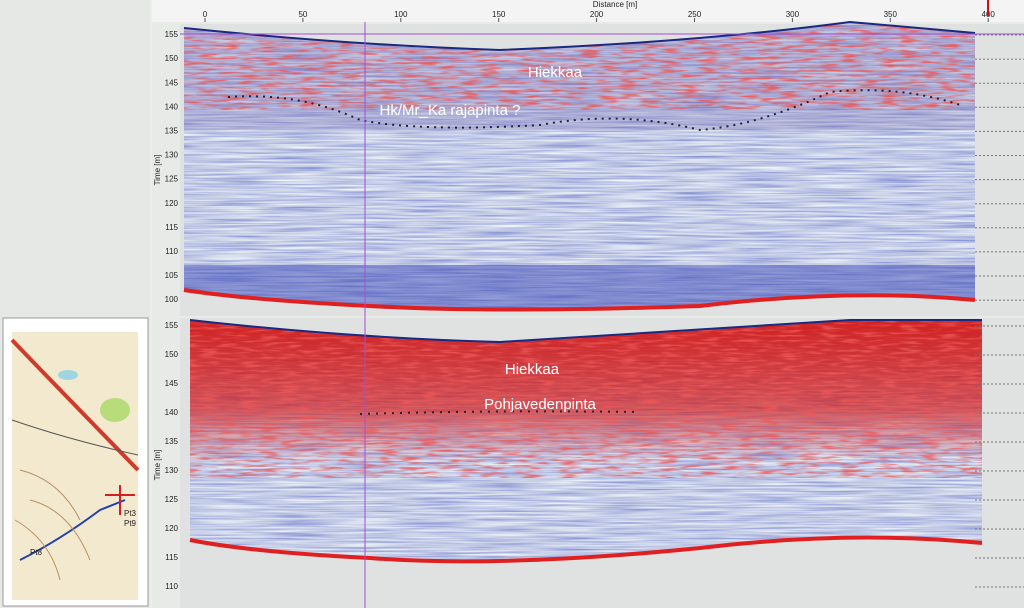 Image resolution: width=1024 pixels, height=608 pixels. I want to click on x-tick-label: 100, so click(401, 14).